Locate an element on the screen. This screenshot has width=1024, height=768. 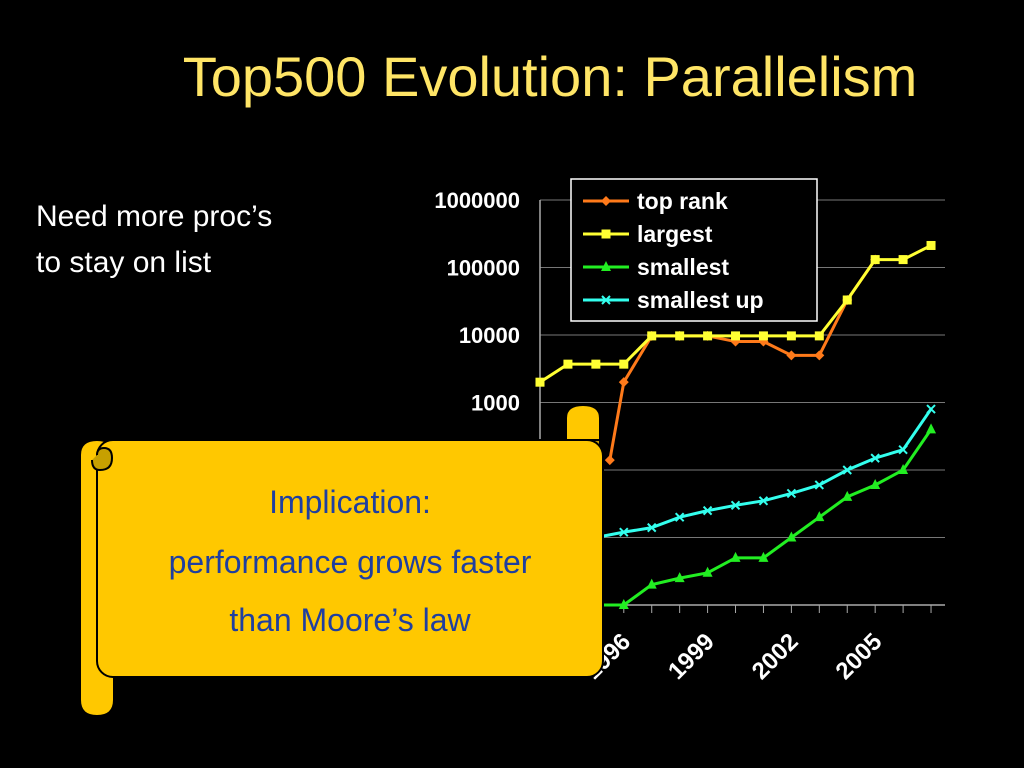
y-tick-label: 1000 is located at coordinates (495, 403).